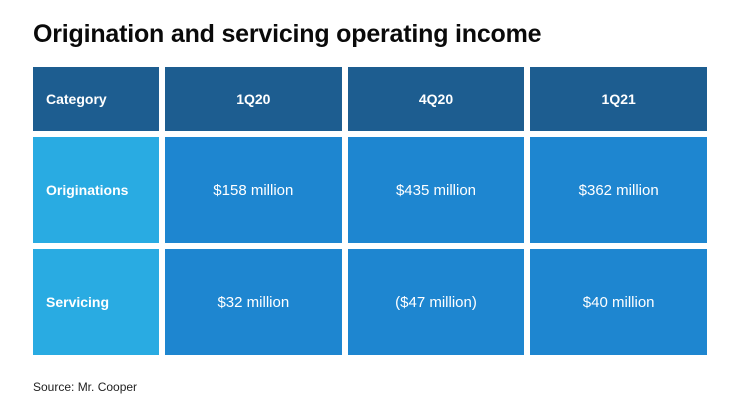 Image resolution: width=740 pixels, height=416 pixels. Describe the element at coordinates (436, 99) in the screenshot. I see `column-header-4q20: 4Q20` at that location.